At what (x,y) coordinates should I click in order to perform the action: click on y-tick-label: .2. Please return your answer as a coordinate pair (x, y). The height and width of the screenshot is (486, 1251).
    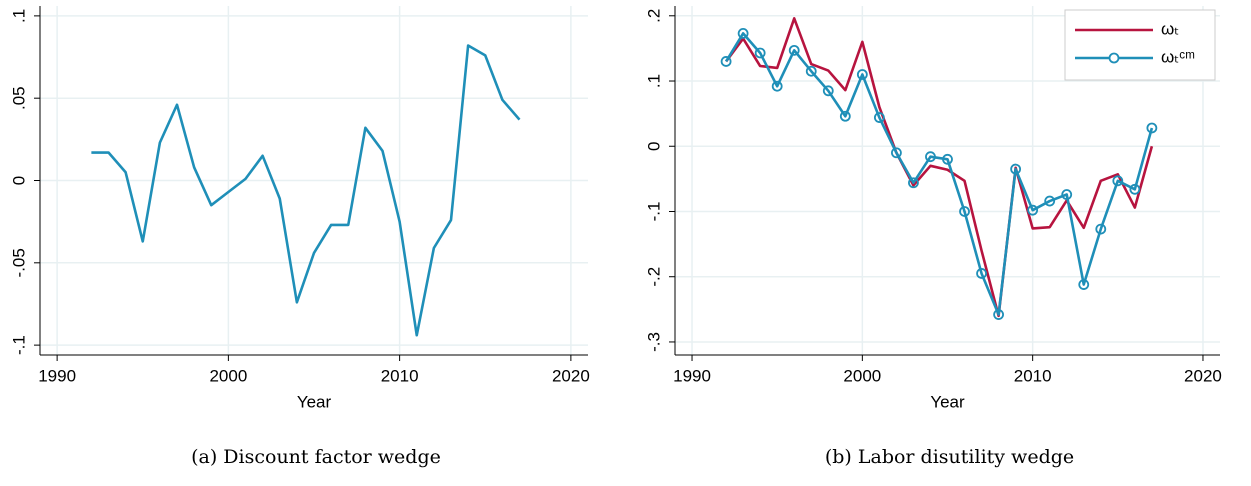
    Looking at the image, I should click on (653, 16).